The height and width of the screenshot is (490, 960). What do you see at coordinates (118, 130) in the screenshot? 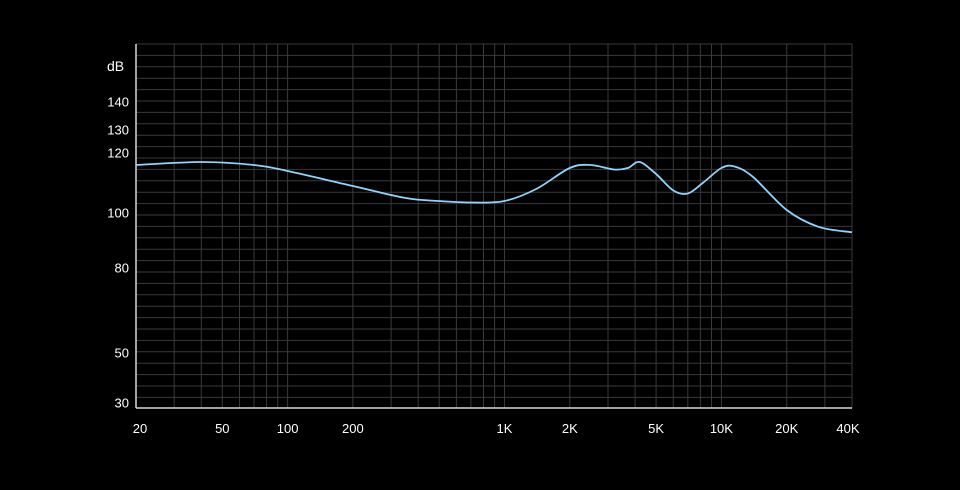
I see `y-tick-label: 130` at bounding box center [118, 130].